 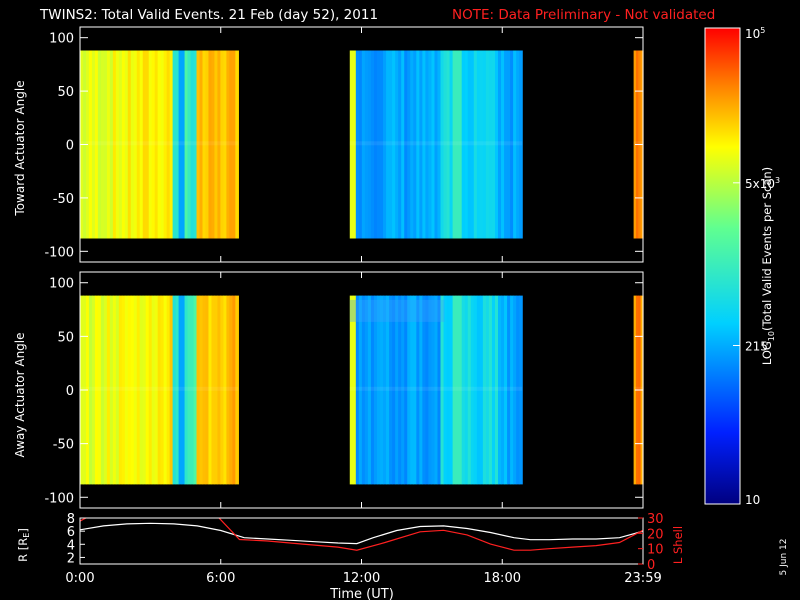 What do you see at coordinates (61, 39) in the screenshot?
I see `ytick-label: 100` at bounding box center [61, 39].